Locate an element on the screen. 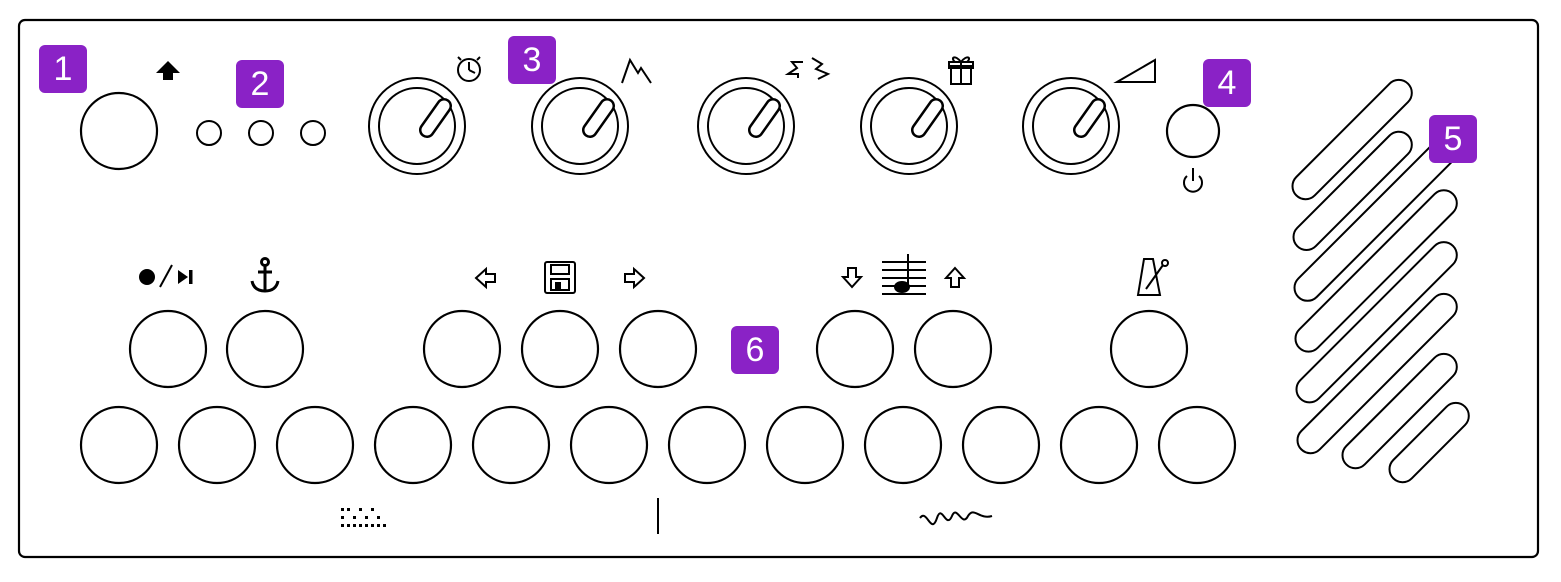 Image resolution: width=1561 pixels, height=582 pixels. power-button is located at coordinates (1193, 131).